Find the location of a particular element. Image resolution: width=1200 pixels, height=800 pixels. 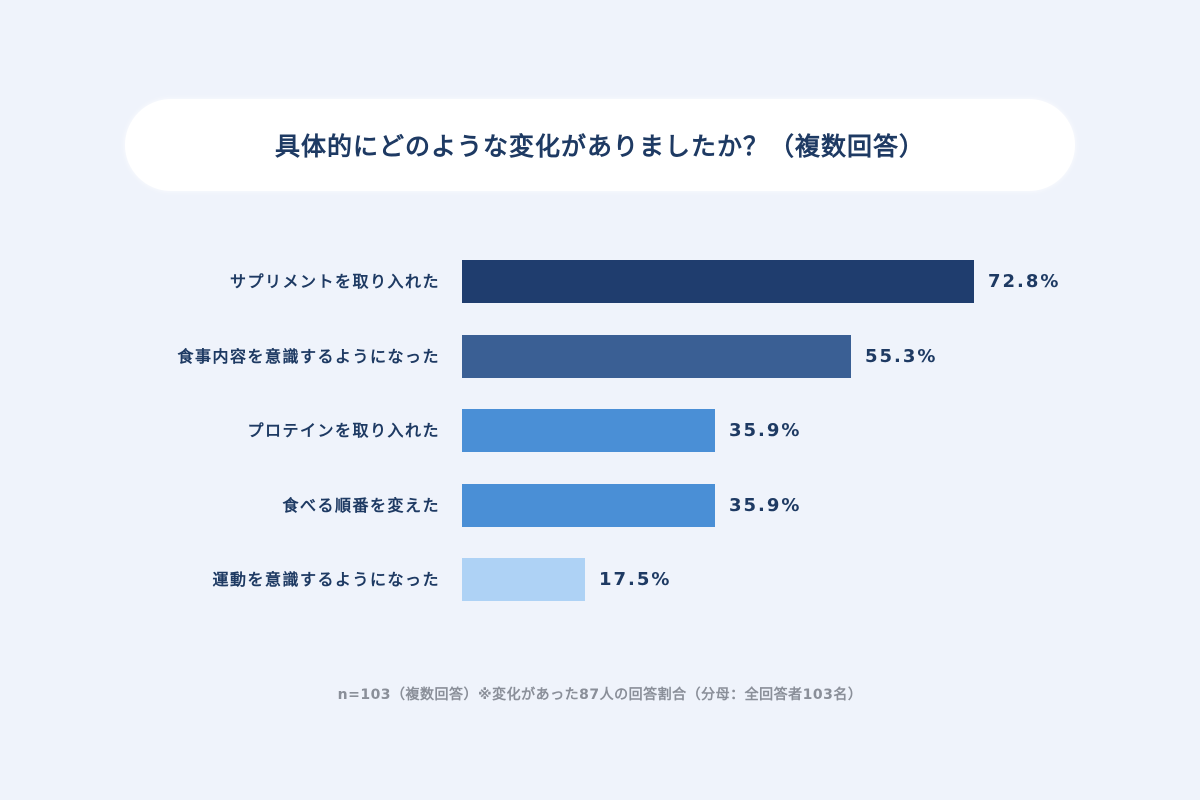

bar-row: サプリメントを取り入れた 72.8% is located at coordinates (600, 281).